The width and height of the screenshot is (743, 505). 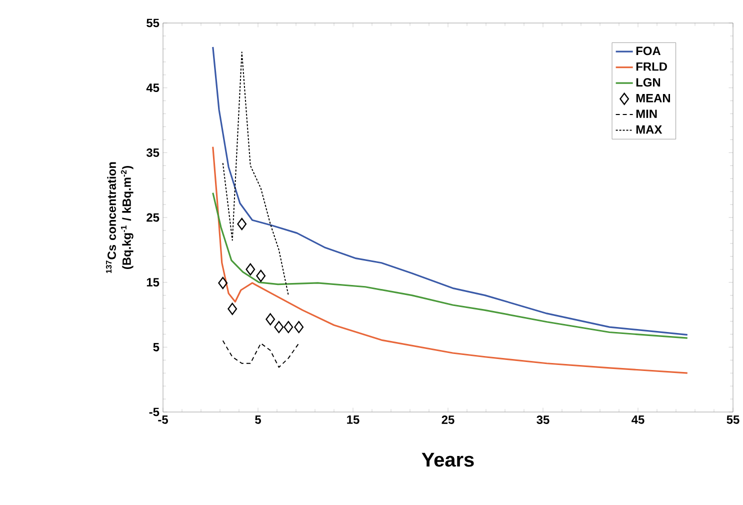 I want to click on y-tick-label: 25, so click(x=153, y=217).